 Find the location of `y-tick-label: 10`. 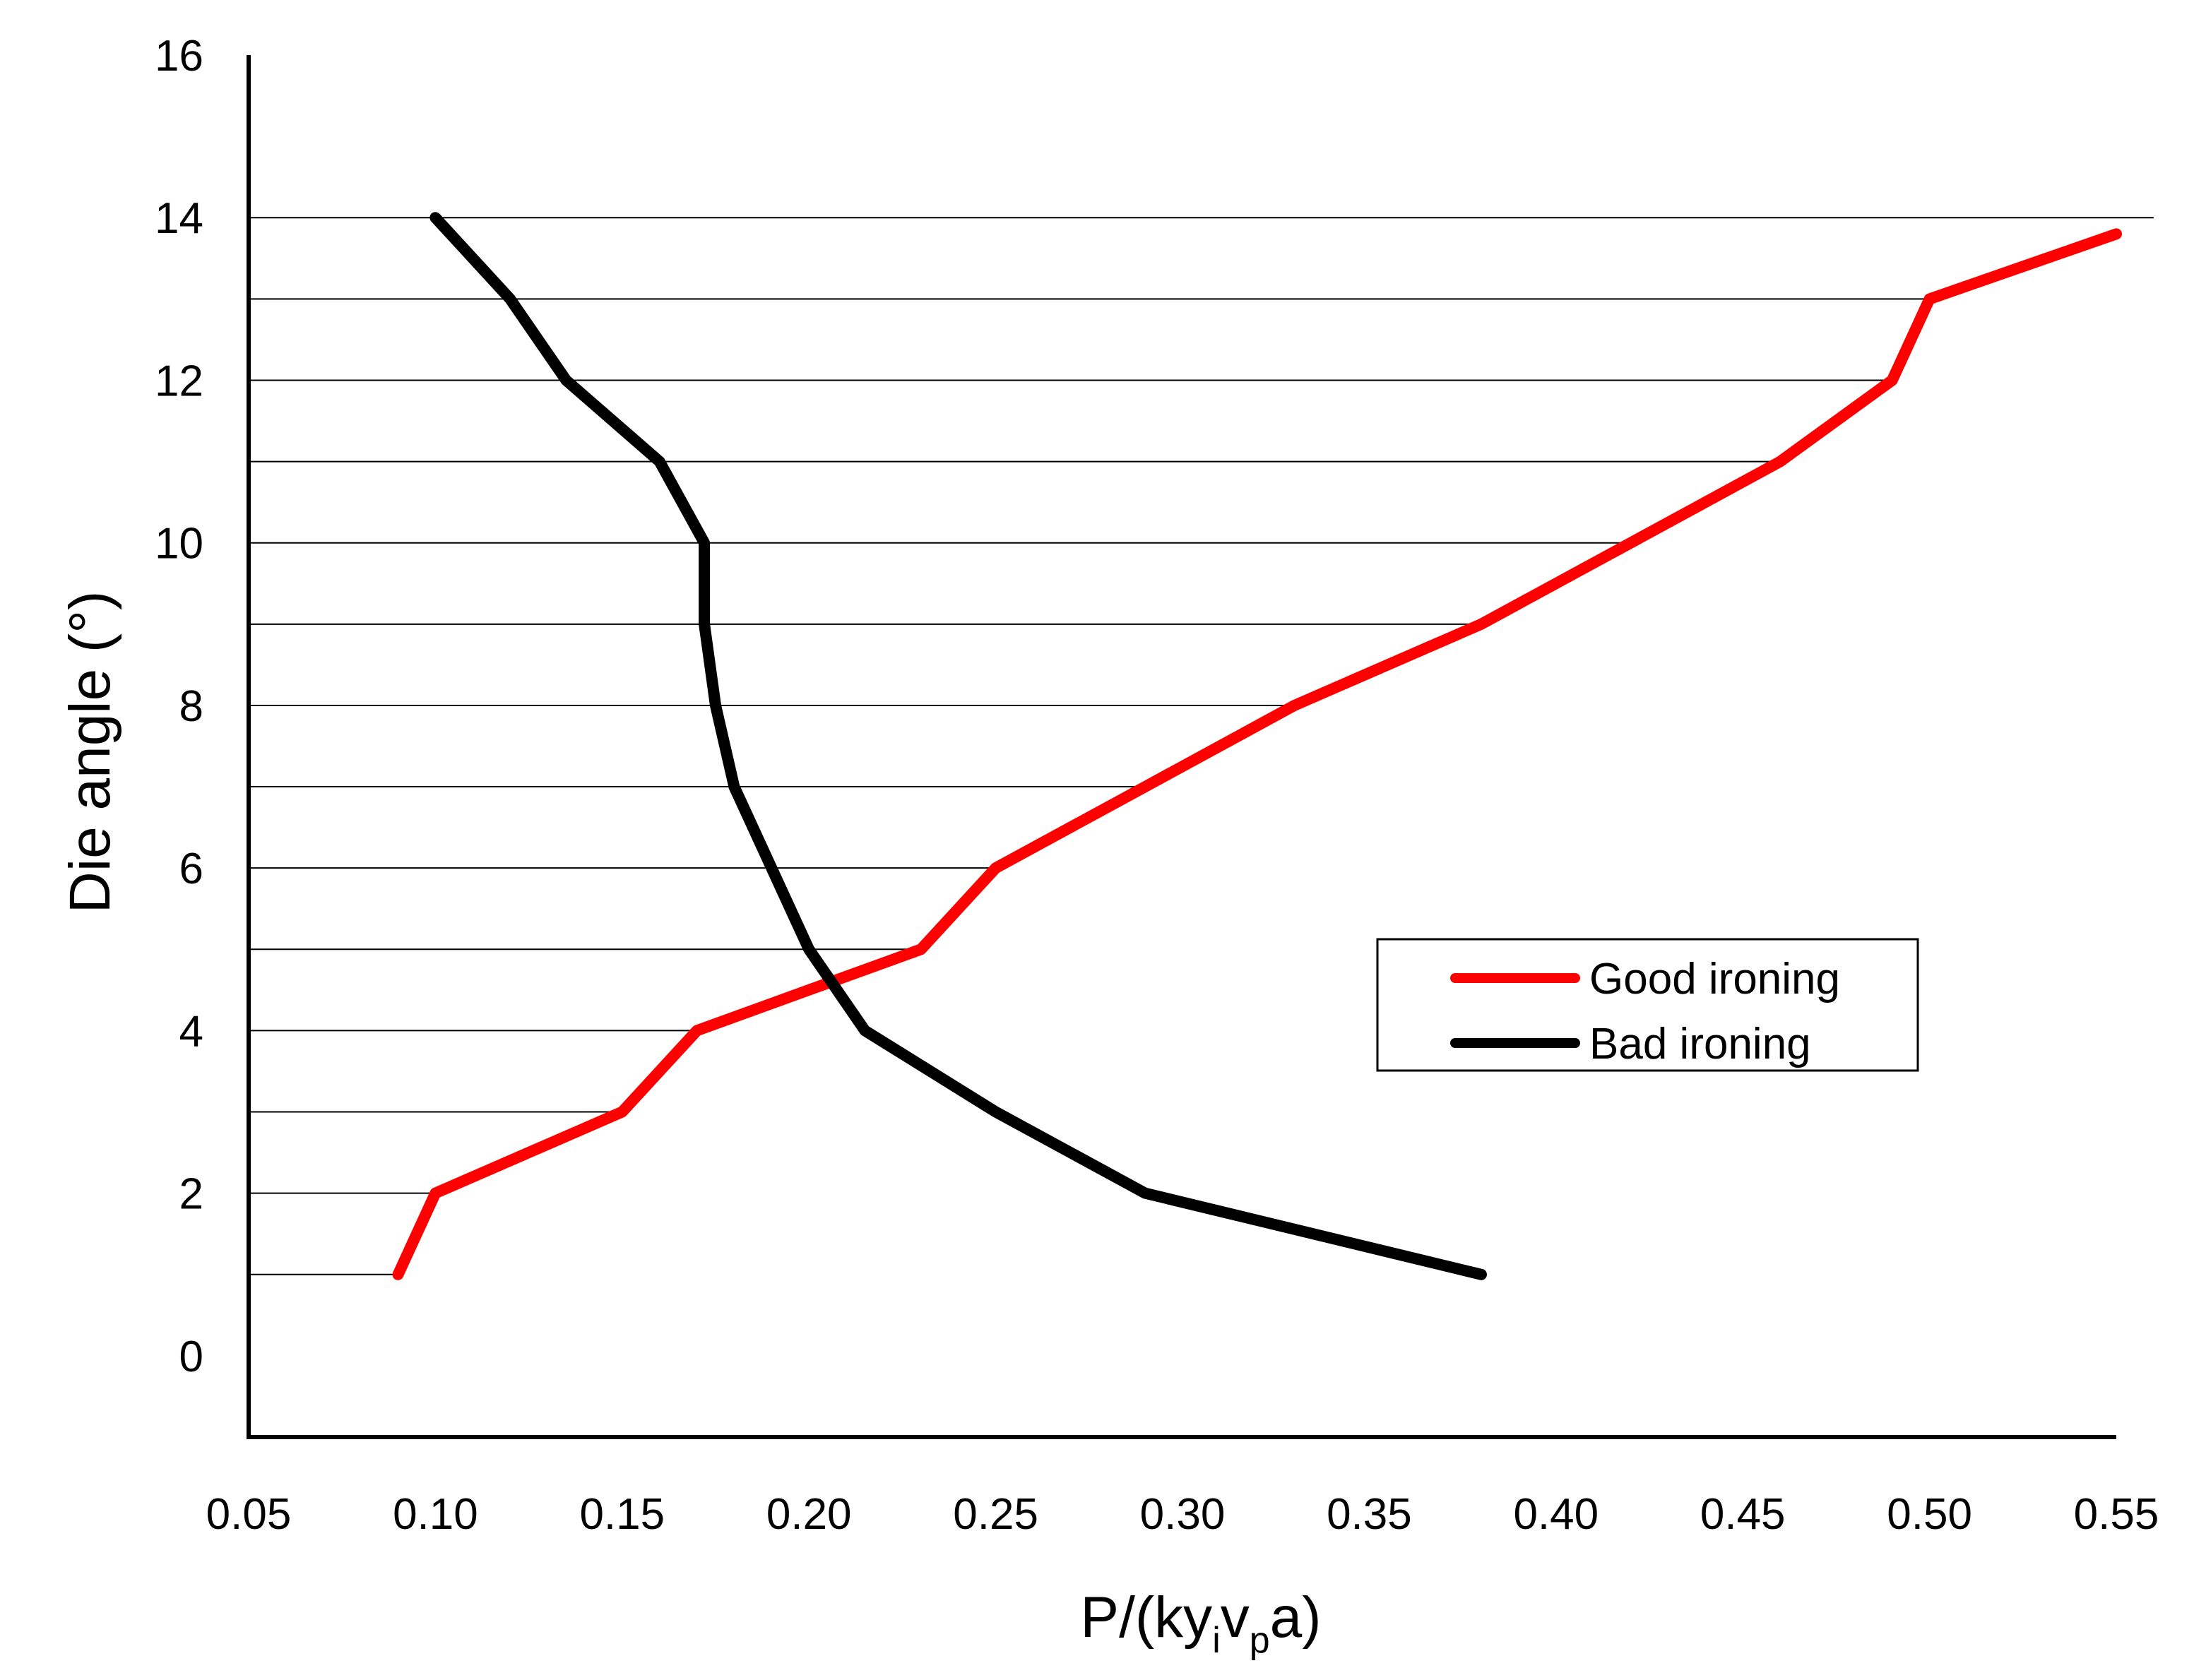

y-tick-label: 10 is located at coordinates (179, 544).